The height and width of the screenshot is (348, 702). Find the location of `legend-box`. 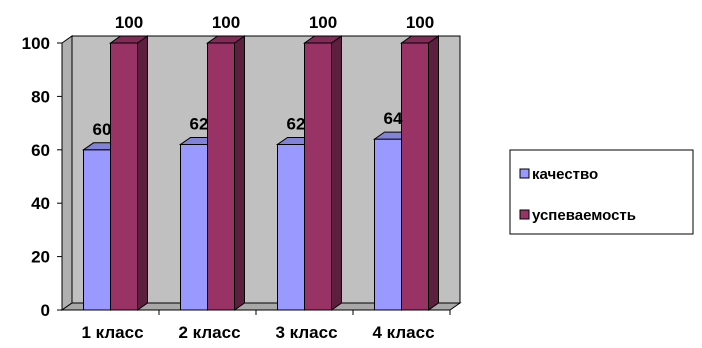

legend-box is located at coordinates (601, 192).